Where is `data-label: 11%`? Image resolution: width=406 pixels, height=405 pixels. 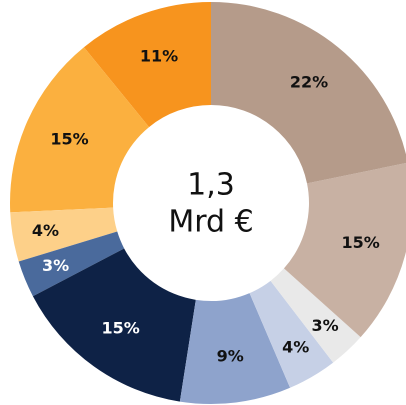
data-label: 11% is located at coordinates (159, 55).